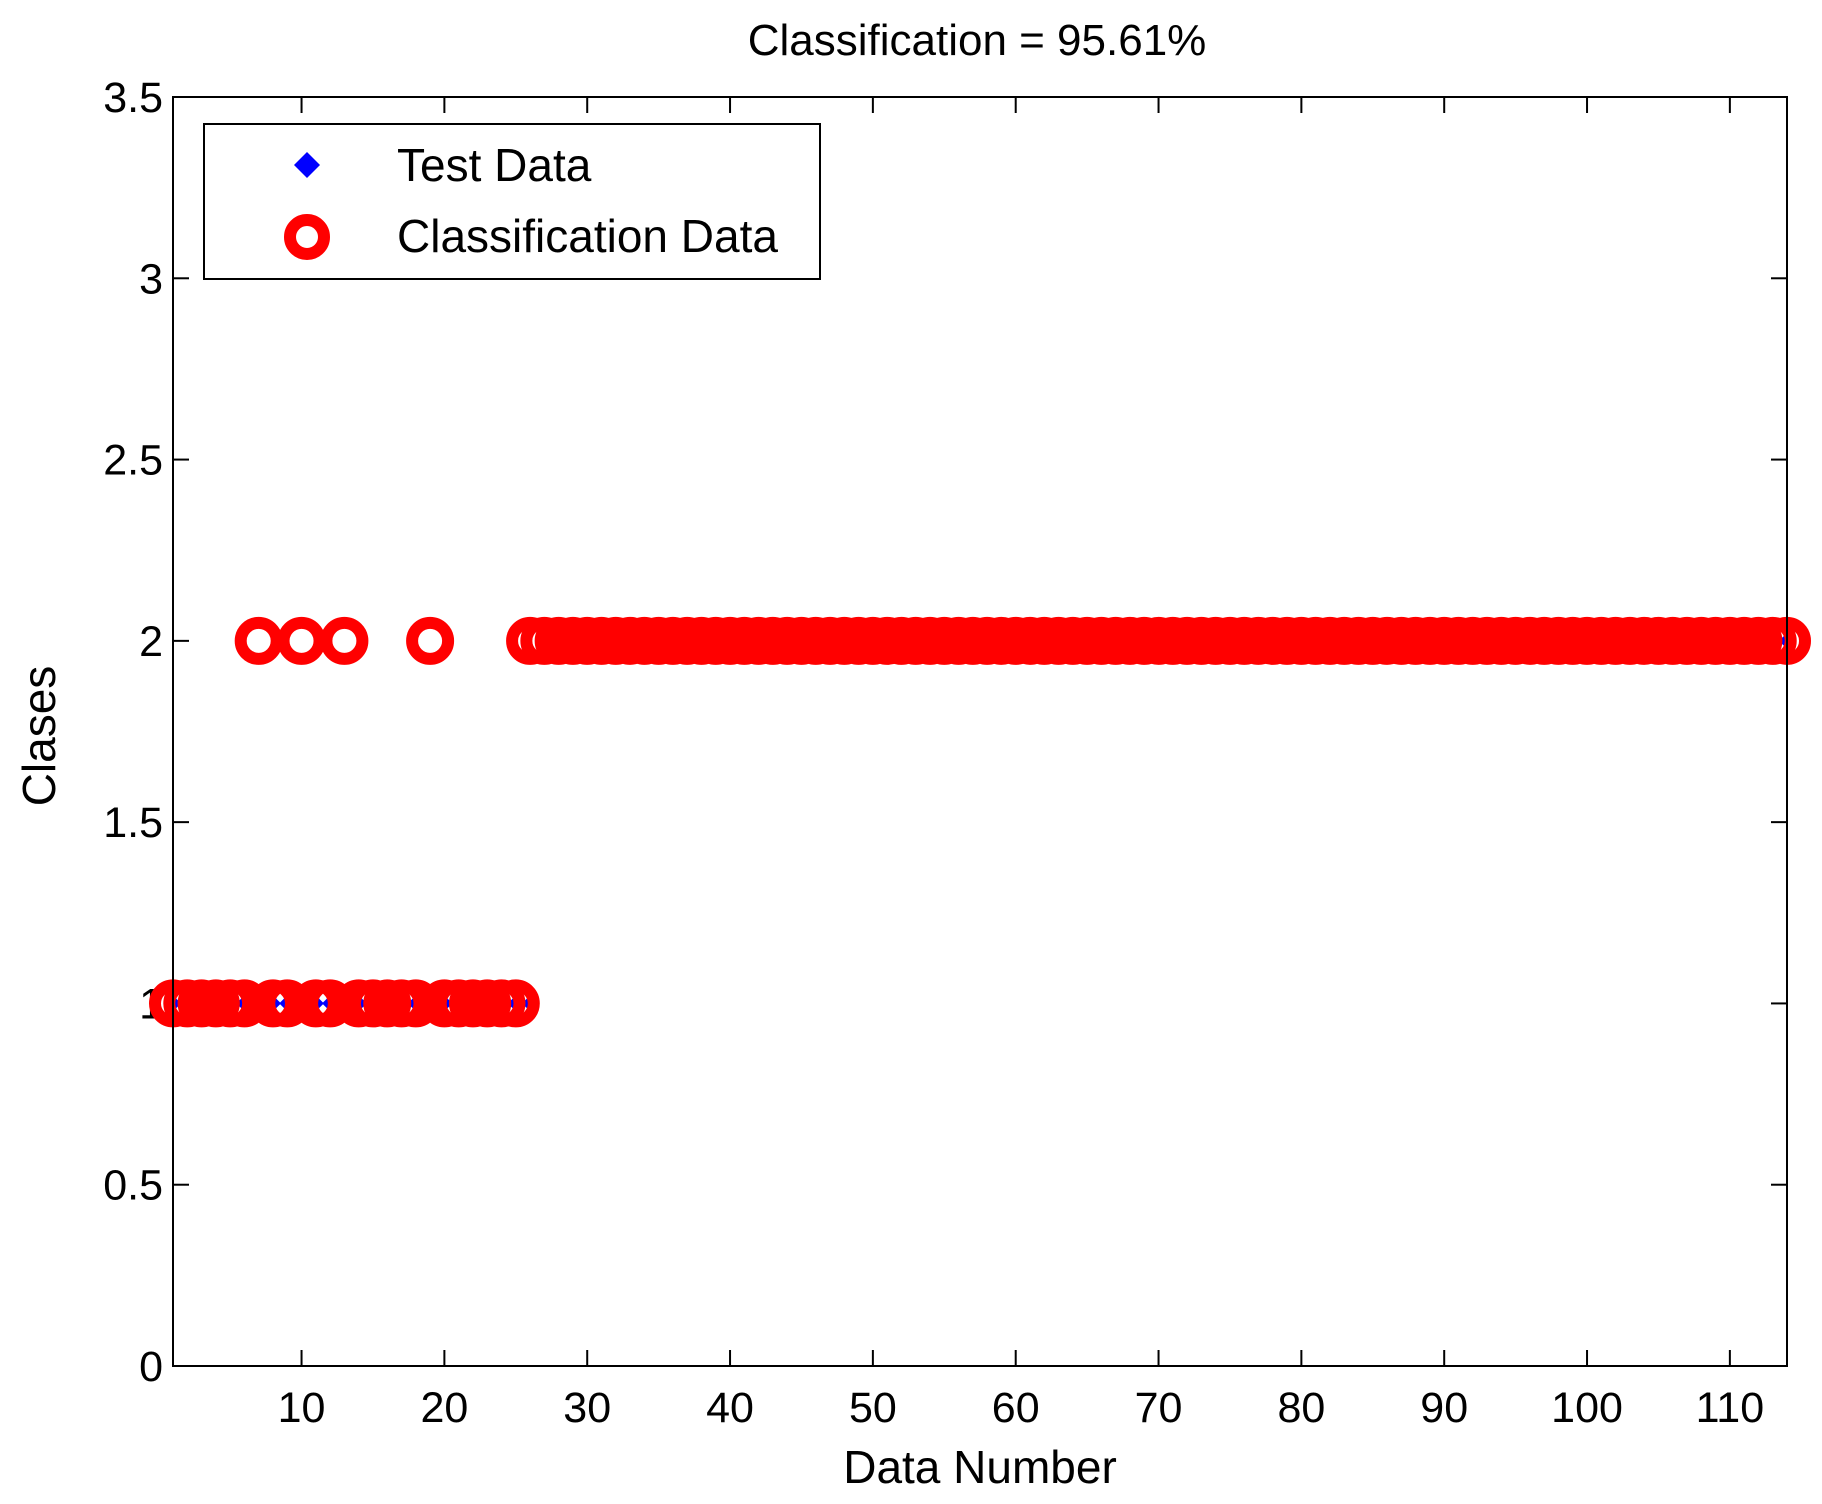 Image resolution: width=1822 pixels, height=1504 pixels. I want to click on y-tick-label: 0, so click(151, 1367).